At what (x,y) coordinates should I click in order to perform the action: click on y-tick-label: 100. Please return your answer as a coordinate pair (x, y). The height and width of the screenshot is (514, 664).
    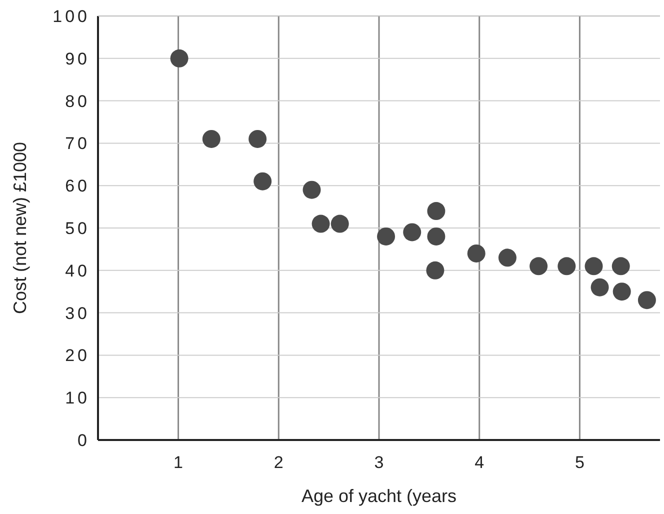
    Looking at the image, I should click on (71, 16).